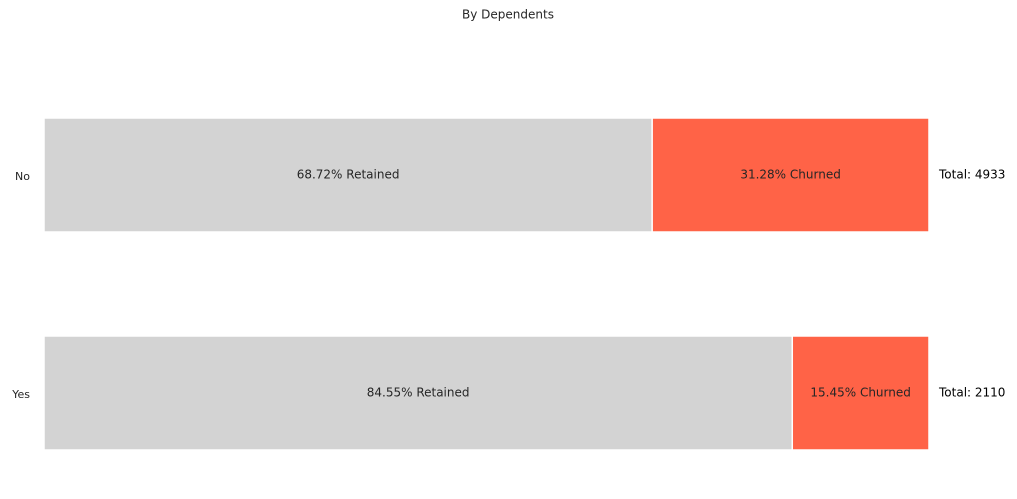 This screenshot has height=499, width=1017. I want to click on y-tick-label: Yes, so click(20, 394).